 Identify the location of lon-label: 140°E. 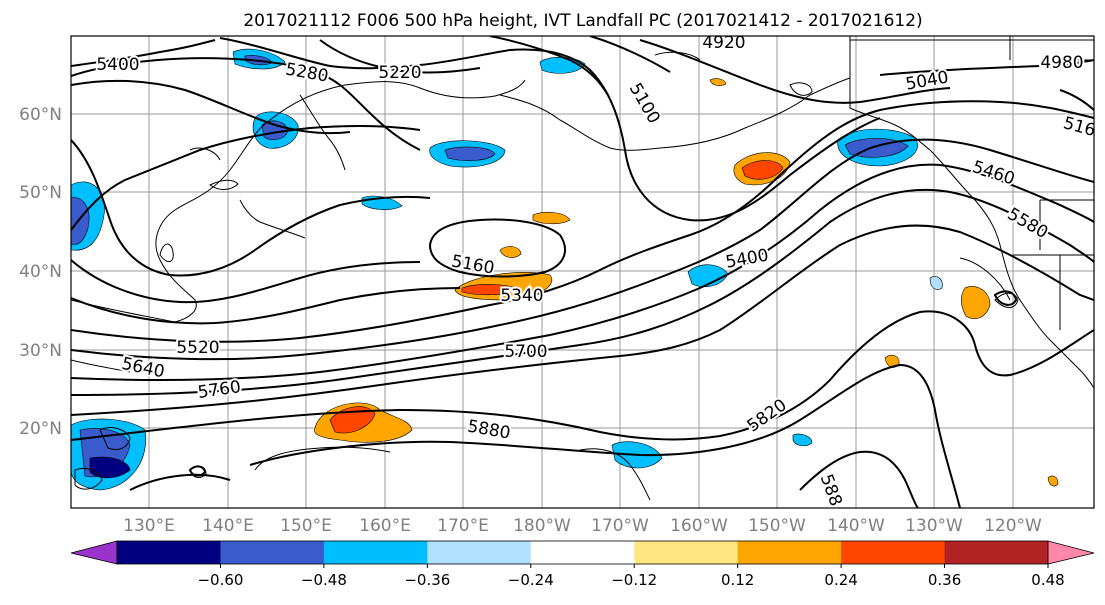
(228, 526).